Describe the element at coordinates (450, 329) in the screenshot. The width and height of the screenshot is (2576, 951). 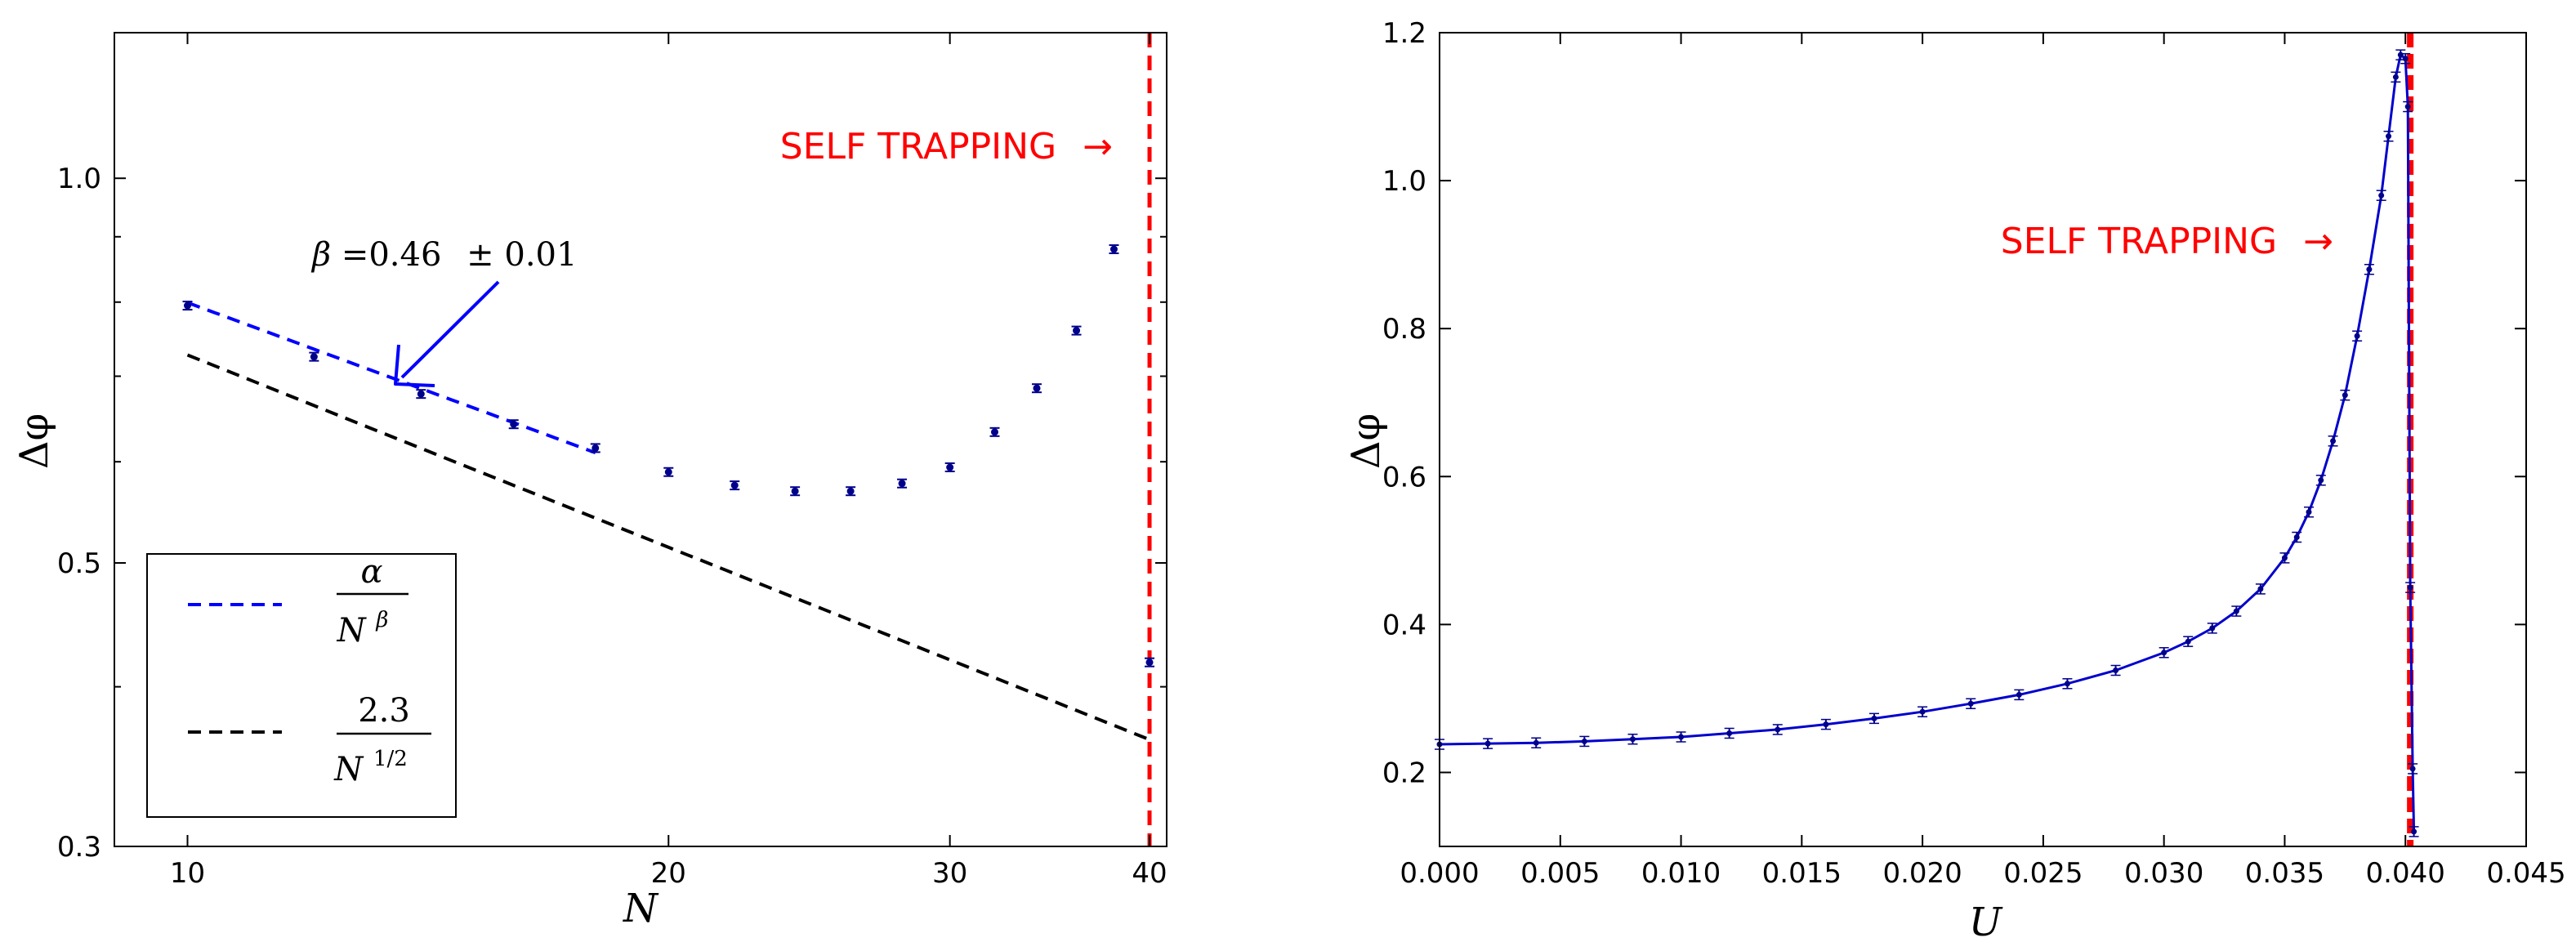
I see `beta-arrow-shaft` at that location.